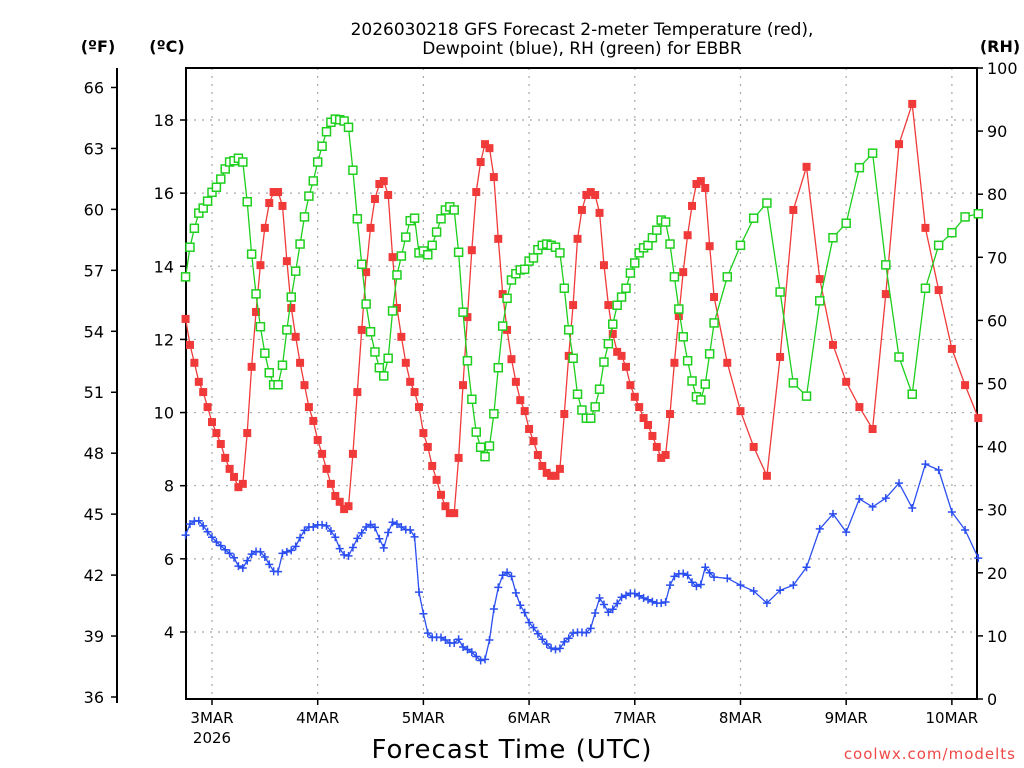 The height and width of the screenshot is (768, 1024). Describe the element at coordinates (94, 87) in the screenshot. I see `fahrenheit-tick-label: 66` at that location.